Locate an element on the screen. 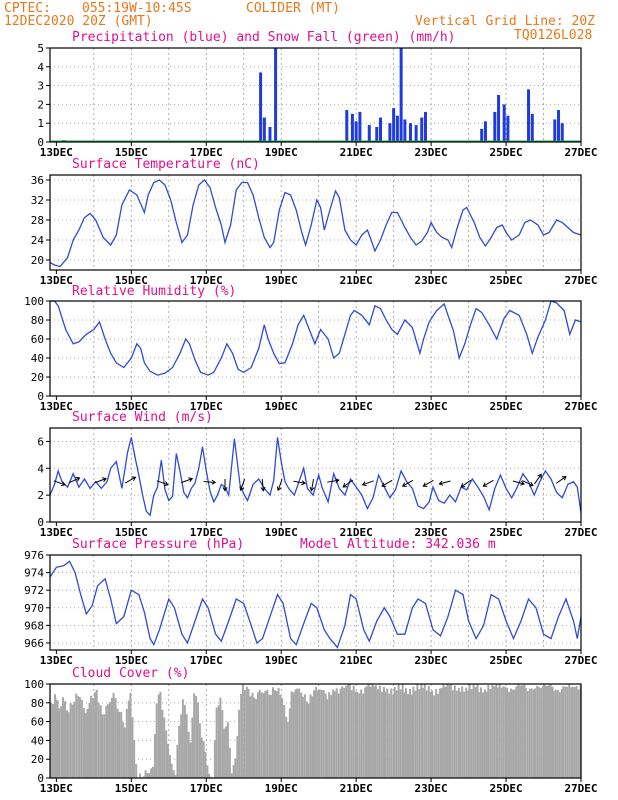 Image resolution: width=618 pixels, height=800 pixels. wind-xtick-label: 13DEC is located at coordinates (56, 532).